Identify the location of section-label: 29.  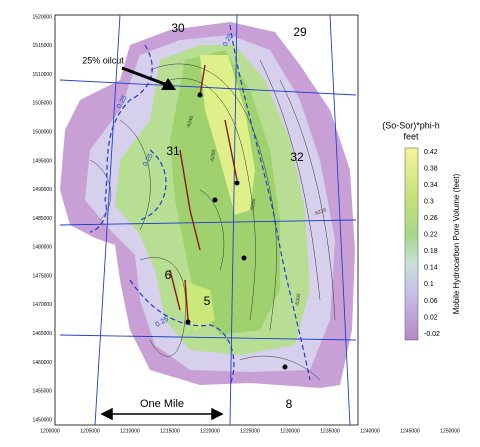
(300, 32).